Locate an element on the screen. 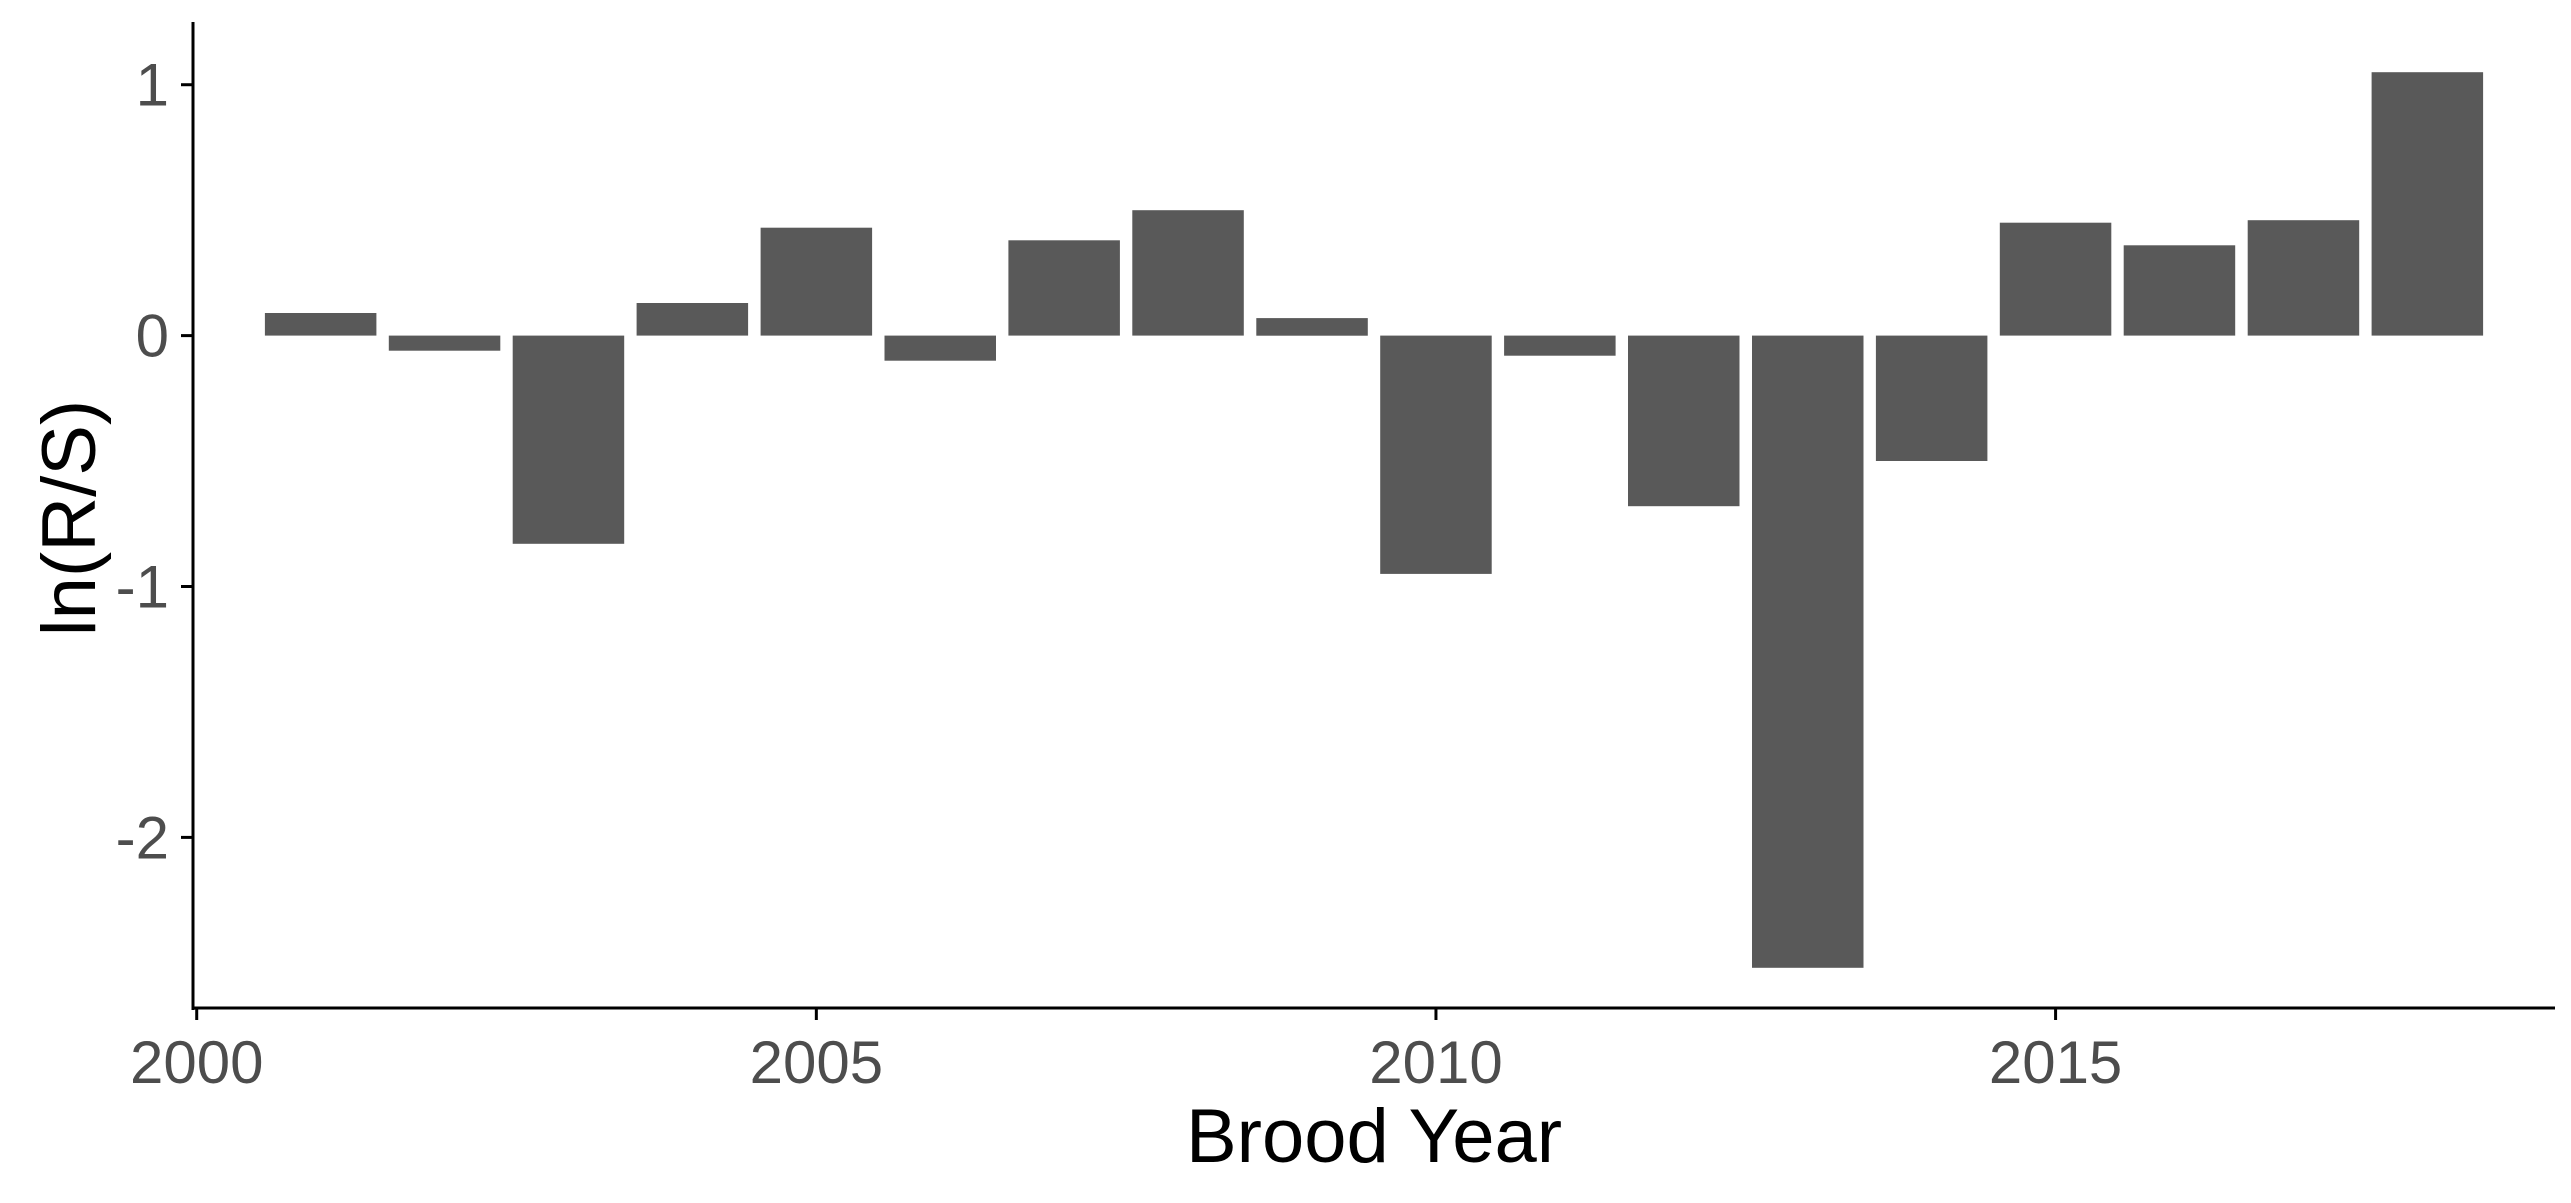  bar-2003 is located at coordinates (568, 439).